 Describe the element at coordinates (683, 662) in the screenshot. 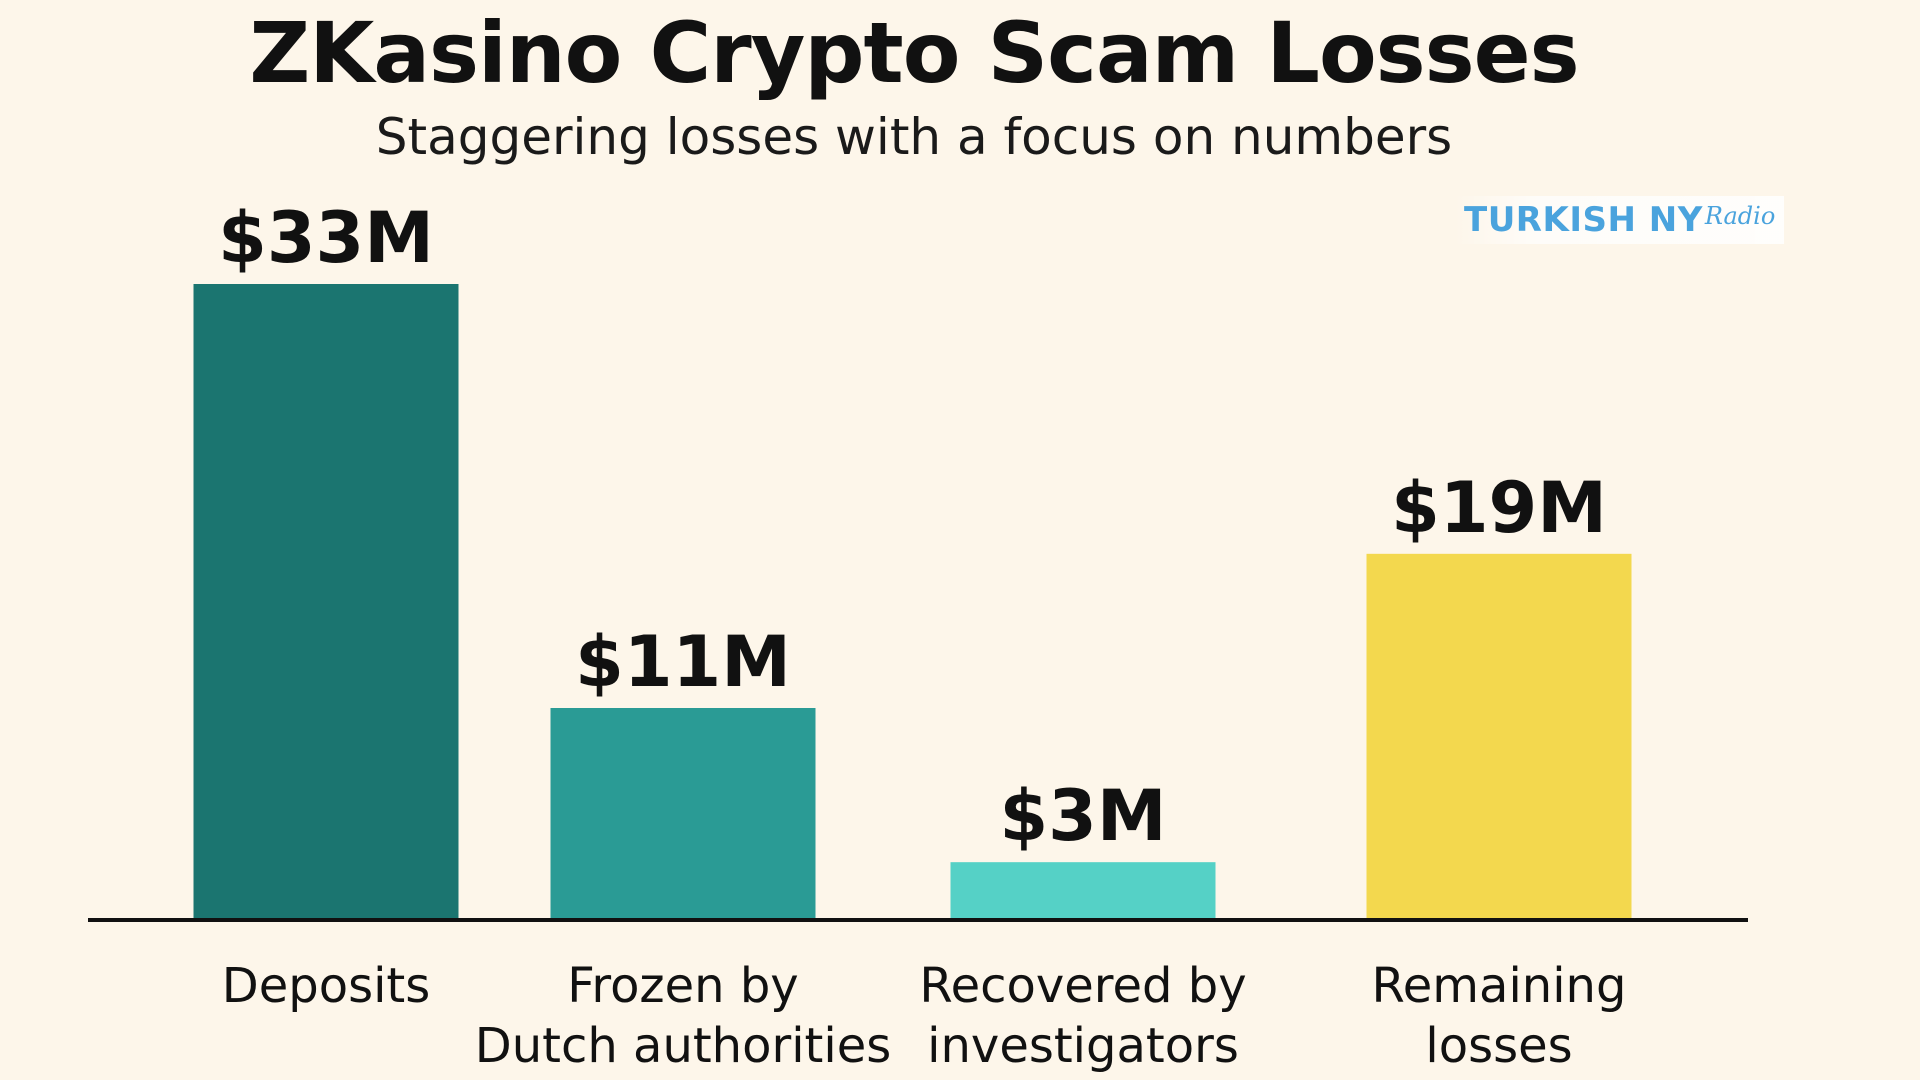

I see `value-label-2: $11M` at that location.